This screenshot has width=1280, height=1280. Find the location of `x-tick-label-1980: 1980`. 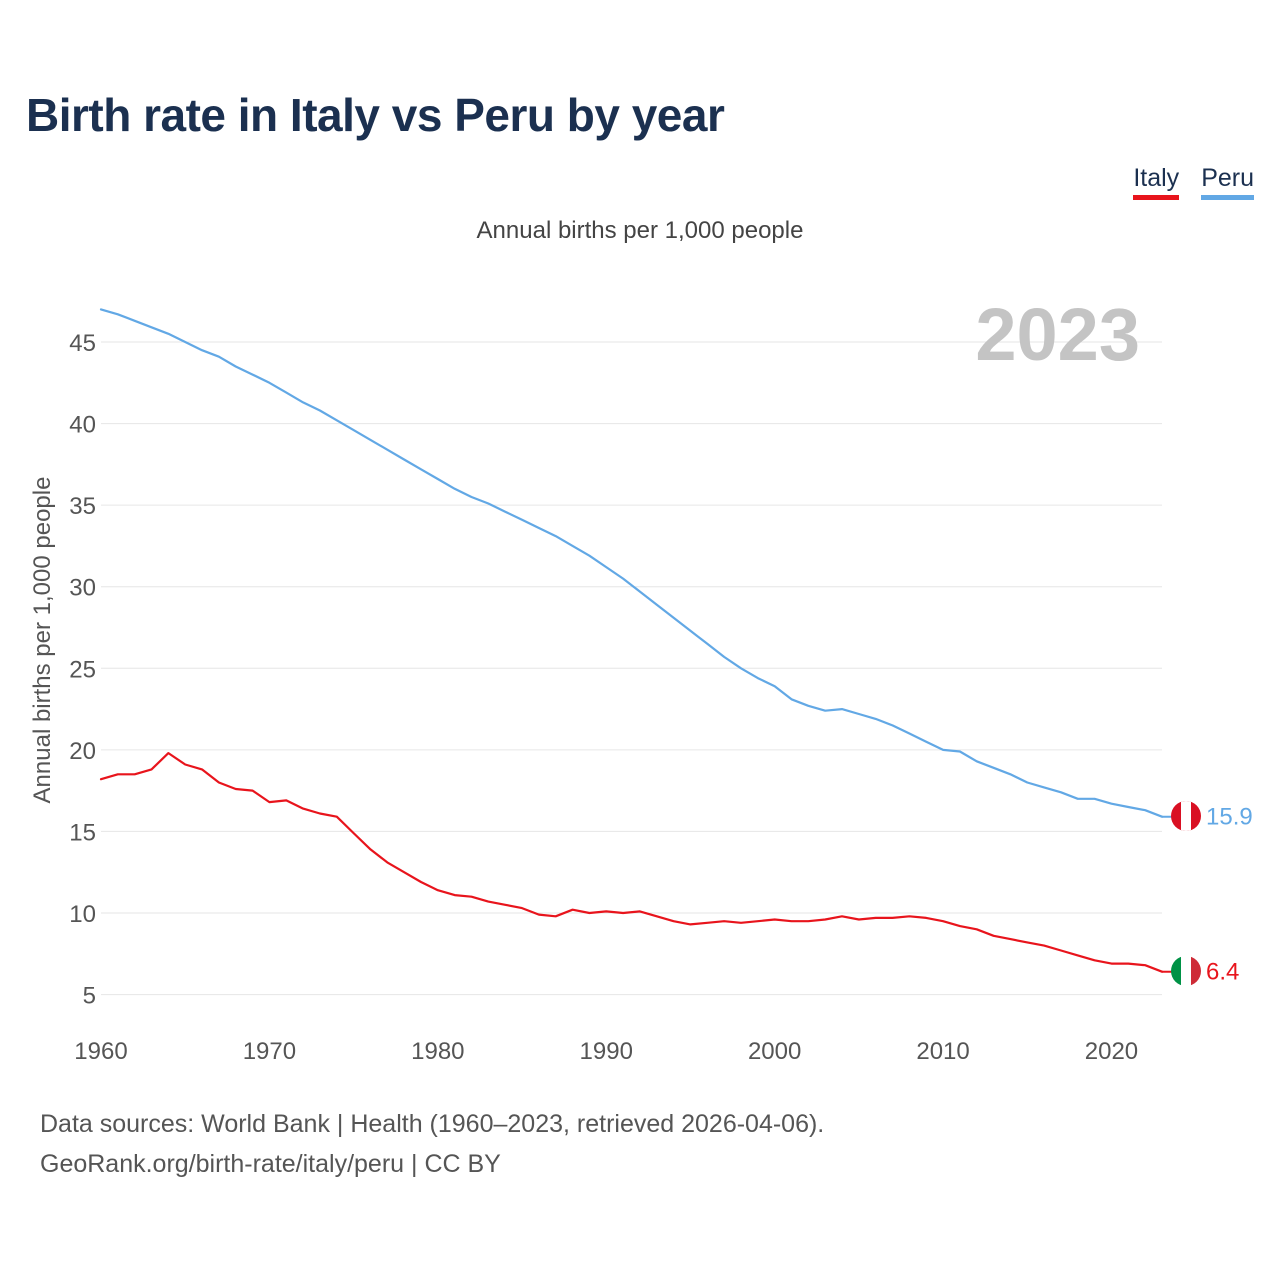

x-tick-label-1980: 1980 is located at coordinates (437, 1051).